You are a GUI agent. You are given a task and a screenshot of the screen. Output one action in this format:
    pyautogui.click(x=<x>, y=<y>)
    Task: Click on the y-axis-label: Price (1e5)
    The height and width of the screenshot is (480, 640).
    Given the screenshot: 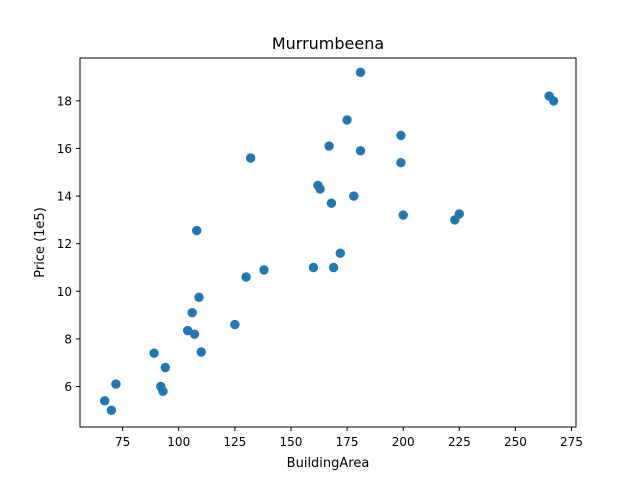 What is the action you would take?
    pyautogui.click(x=40, y=242)
    